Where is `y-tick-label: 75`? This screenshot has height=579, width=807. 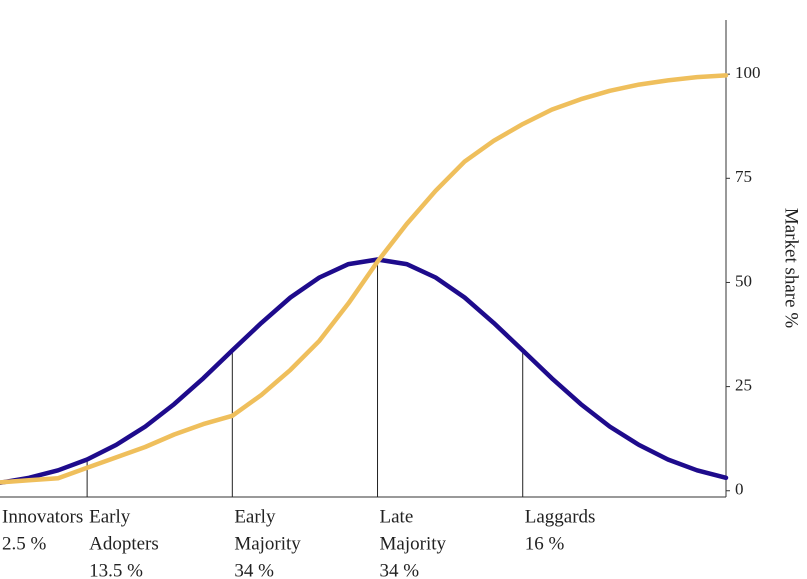 y-tick-label: 75 is located at coordinates (743, 176).